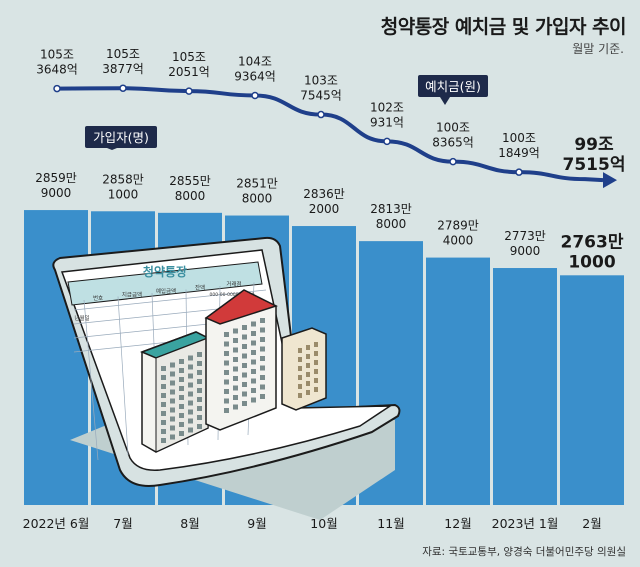 The width and height of the screenshot is (640, 567). Describe the element at coordinates (166, 291) in the screenshot. I see `form-header: 예입금액` at that location.